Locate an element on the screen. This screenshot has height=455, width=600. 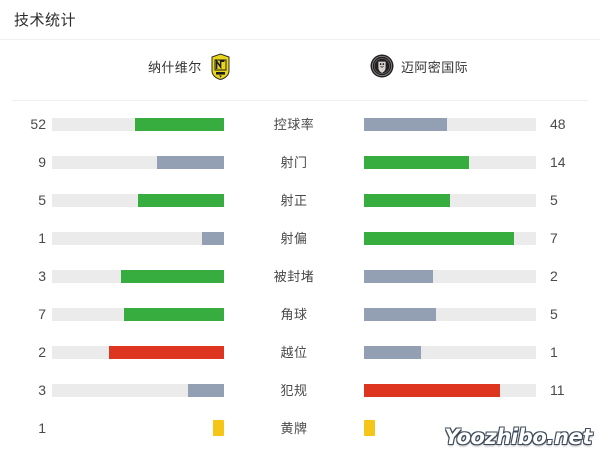
stat-row: 7 角球 5 is located at coordinates (300, 314).